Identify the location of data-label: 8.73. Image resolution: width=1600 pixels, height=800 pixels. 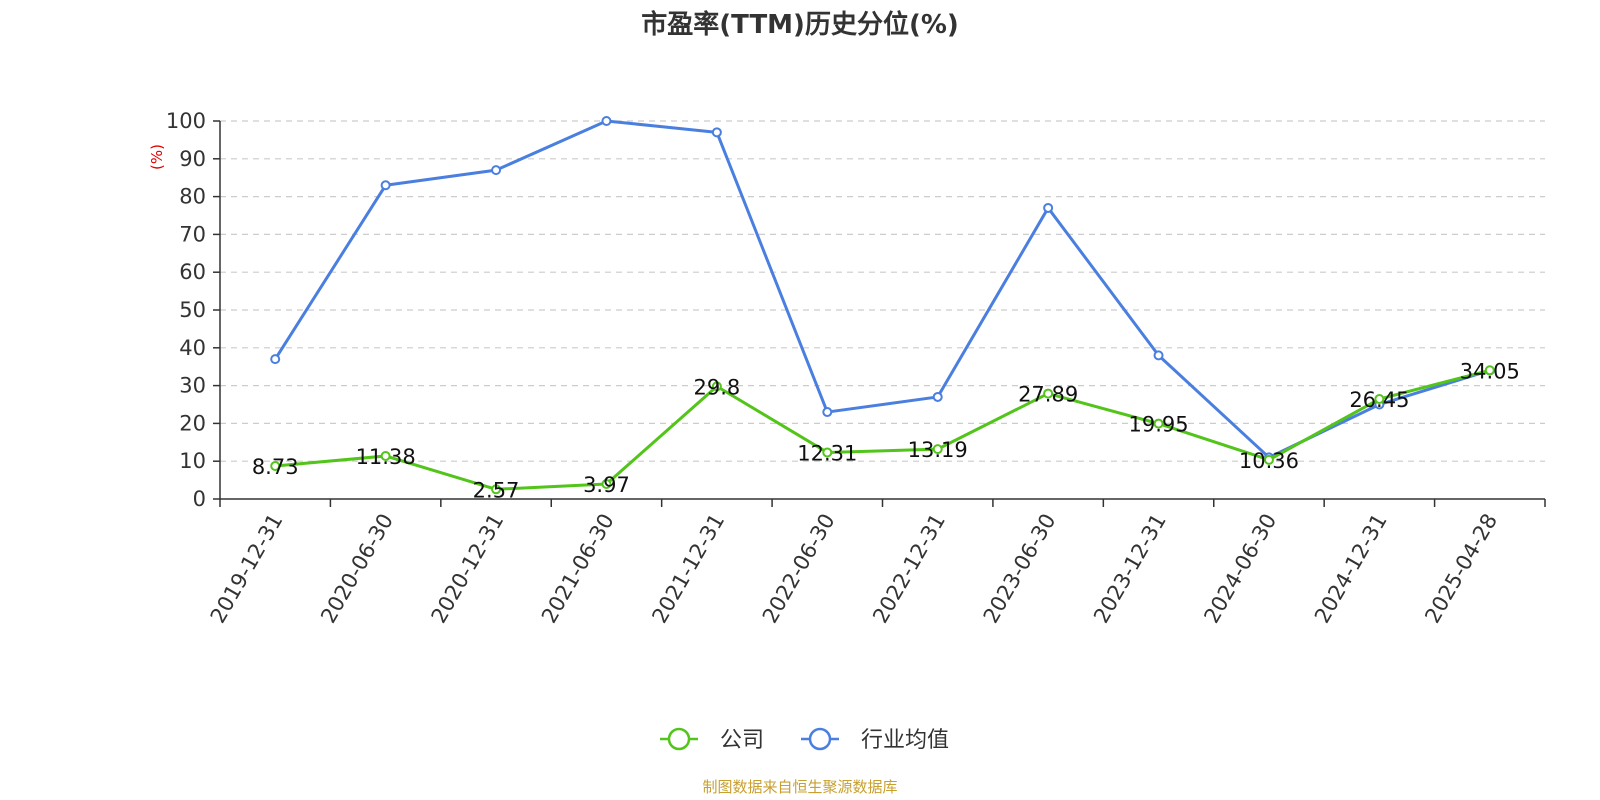
(275, 467).